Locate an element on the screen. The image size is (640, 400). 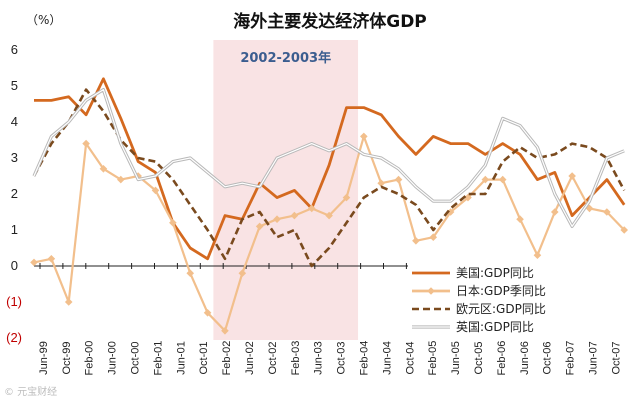
legend-item: 欧元区:GDP同比 is located at coordinates (479, 309).